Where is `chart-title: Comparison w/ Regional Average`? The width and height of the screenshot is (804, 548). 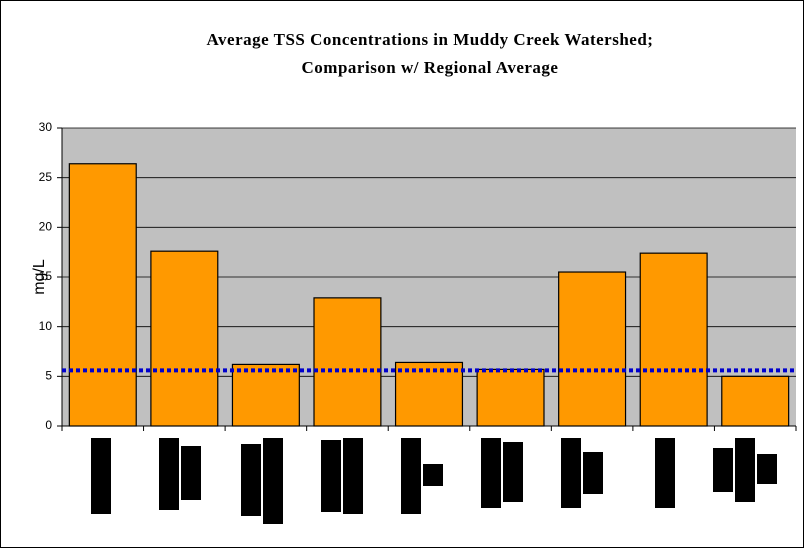 chart-title: Comparison w/ Regional Average is located at coordinates (430, 67).